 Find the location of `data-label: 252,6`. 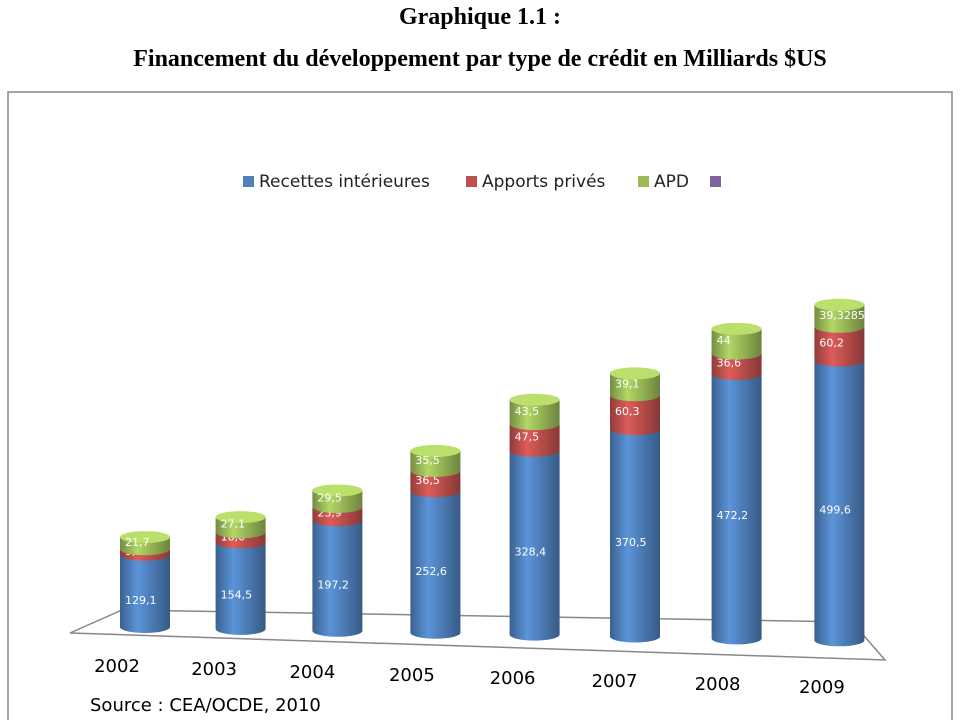

data-label: 252,6 is located at coordinates (431, 571).